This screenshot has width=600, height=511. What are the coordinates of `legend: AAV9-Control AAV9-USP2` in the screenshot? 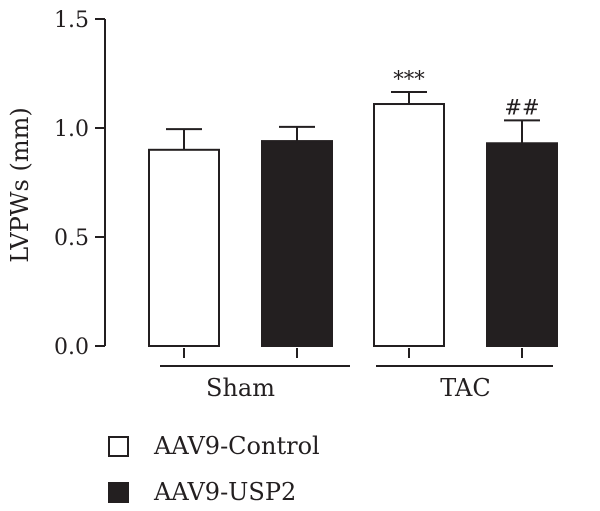 It's located at (214, 469).